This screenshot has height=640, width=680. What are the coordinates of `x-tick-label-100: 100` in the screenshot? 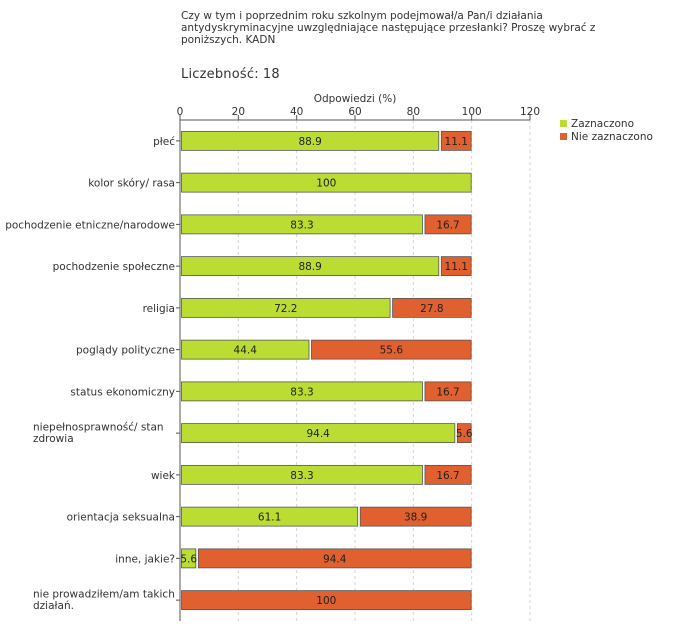 It's located at (472, 112).